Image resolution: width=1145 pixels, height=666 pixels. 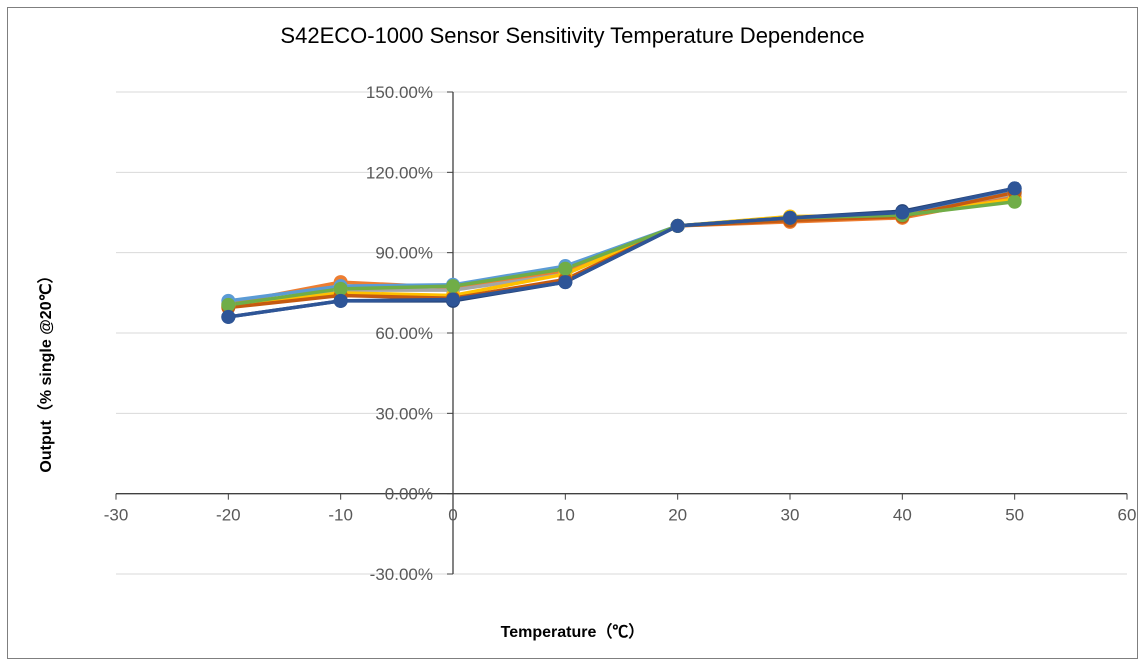 What do you see at coordinates (401, 574) in the screenshot?
I see `y-tick-label: -30.00%` at bounding box center [401, 574].